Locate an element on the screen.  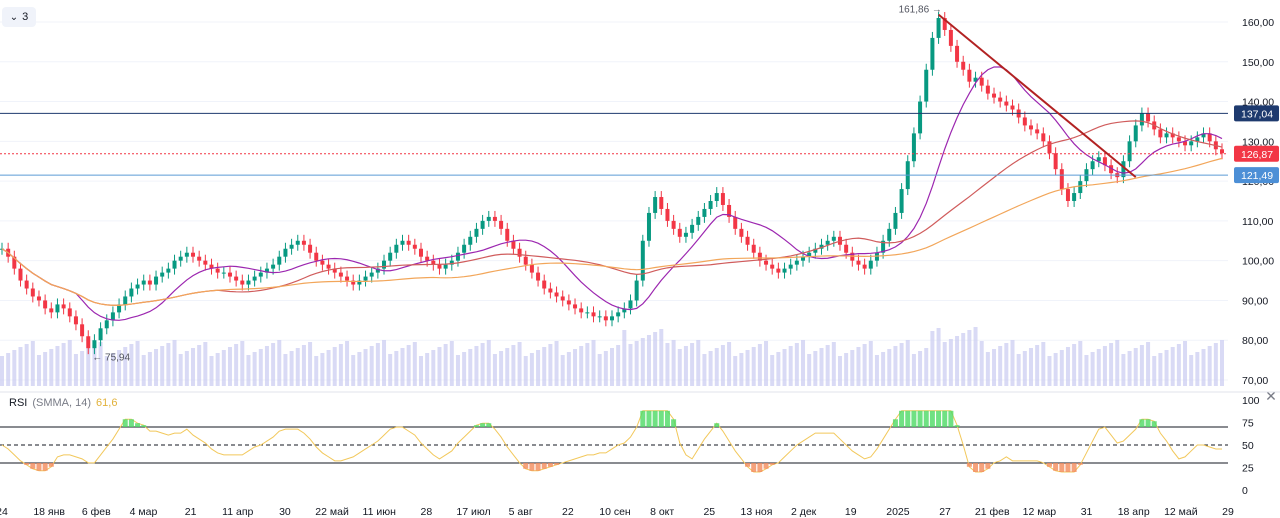
time-tick-label: 30 is located at coordinates (285, 512).